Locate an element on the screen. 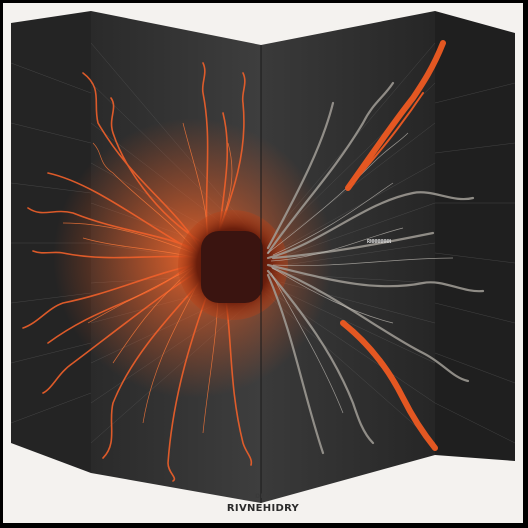 The width and height of the screenshot is (528, 528). caption-small: DNS is located at coordinates (263, 496).